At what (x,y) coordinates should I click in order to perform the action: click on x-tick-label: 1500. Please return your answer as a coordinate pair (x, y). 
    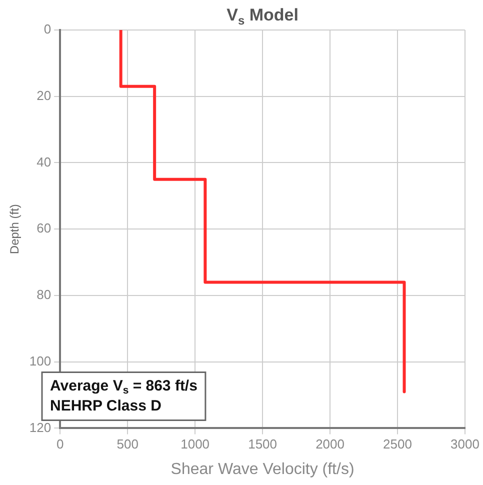
    Looking at the image, I should click on (263, 444).